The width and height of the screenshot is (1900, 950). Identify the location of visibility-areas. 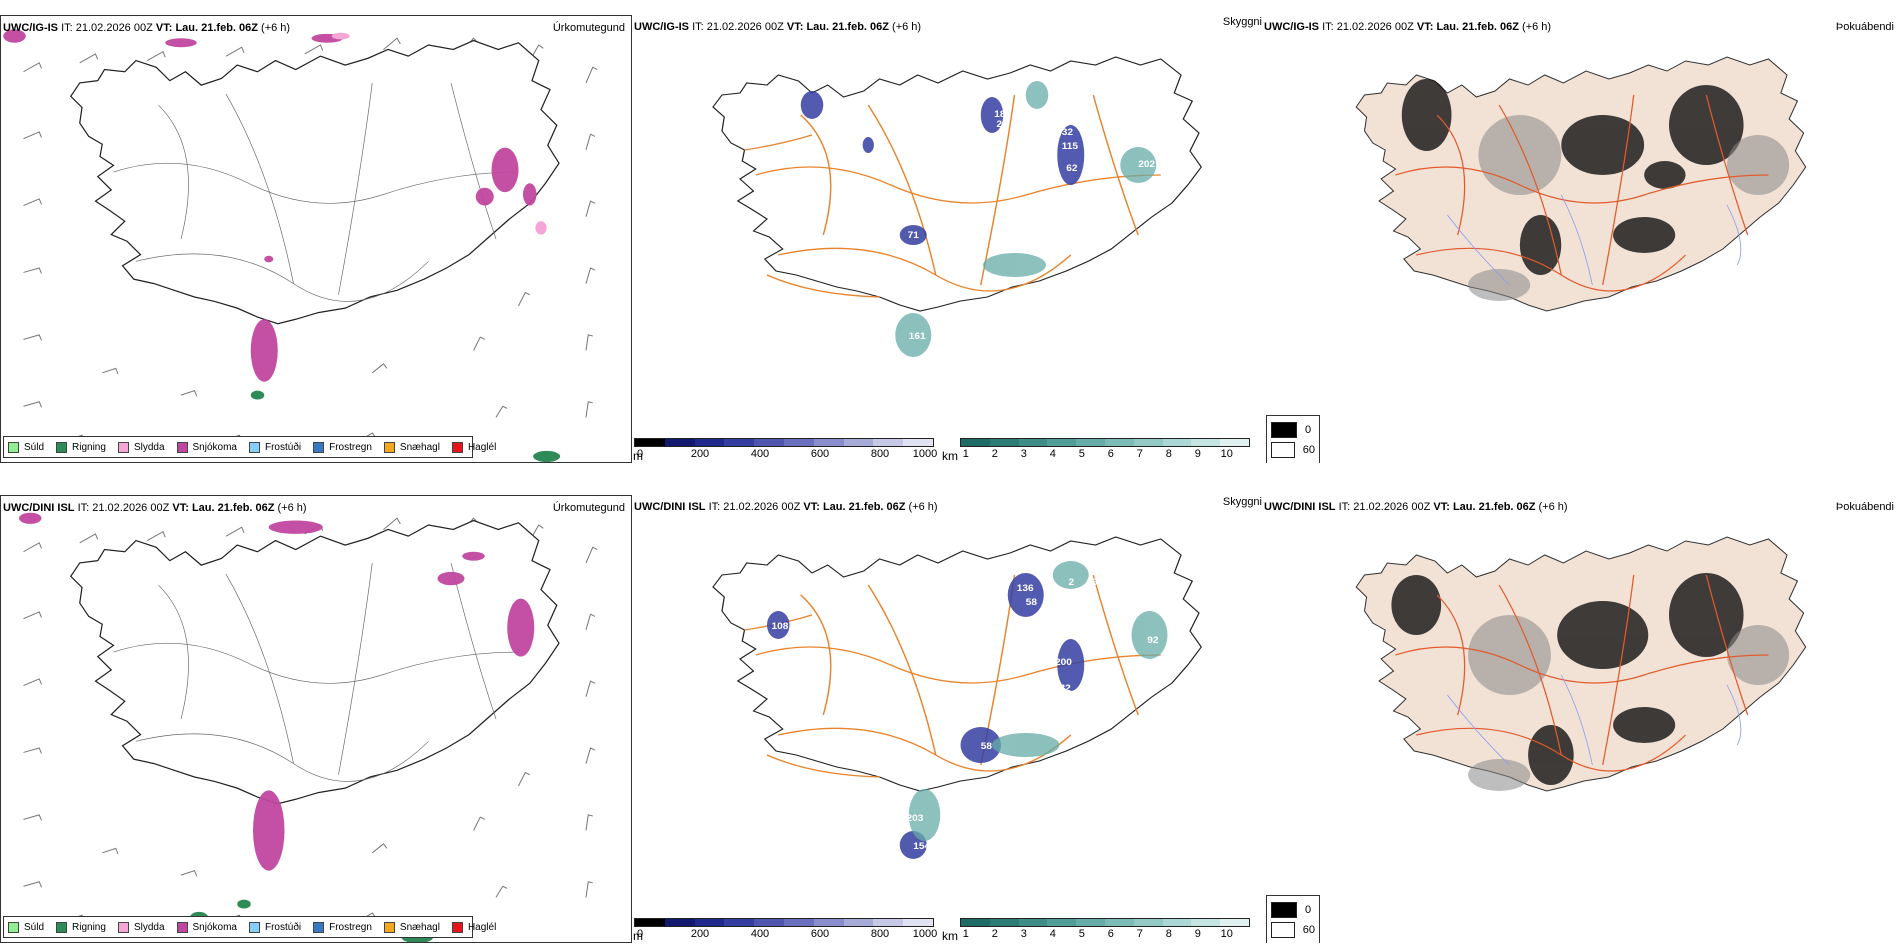
(1038, 701).